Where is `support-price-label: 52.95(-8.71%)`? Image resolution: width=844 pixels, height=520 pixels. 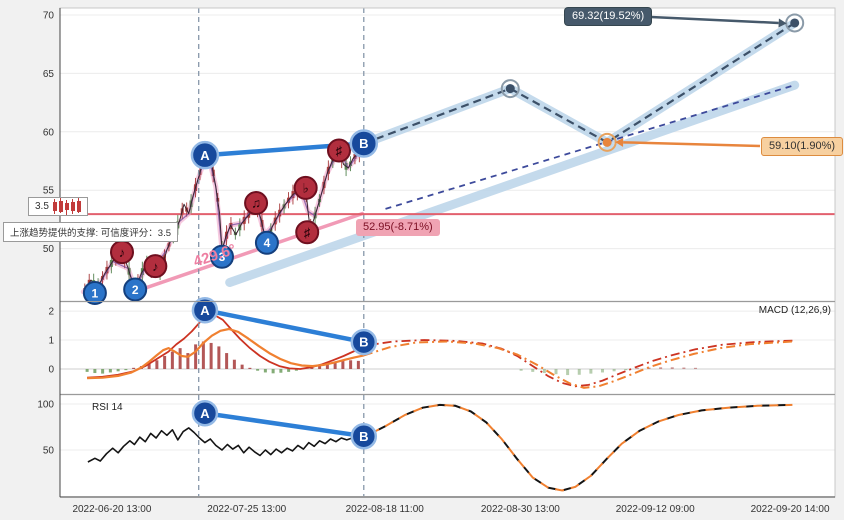 support-price-label: 52.95(-8.71%) is located at coordinates (398, 227).